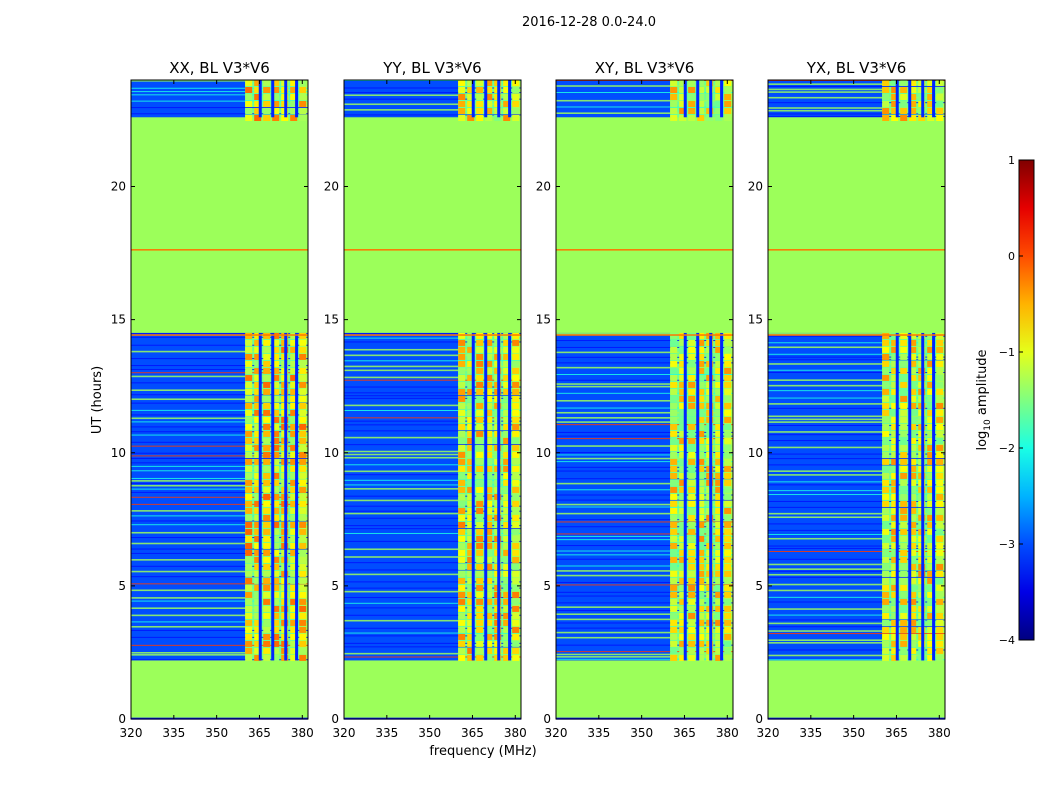 The height and width of the screenshot is (800, 1050). Describe the element at coordinates (260, 99) in the screenshot. I see `flagged-channel` at that location.